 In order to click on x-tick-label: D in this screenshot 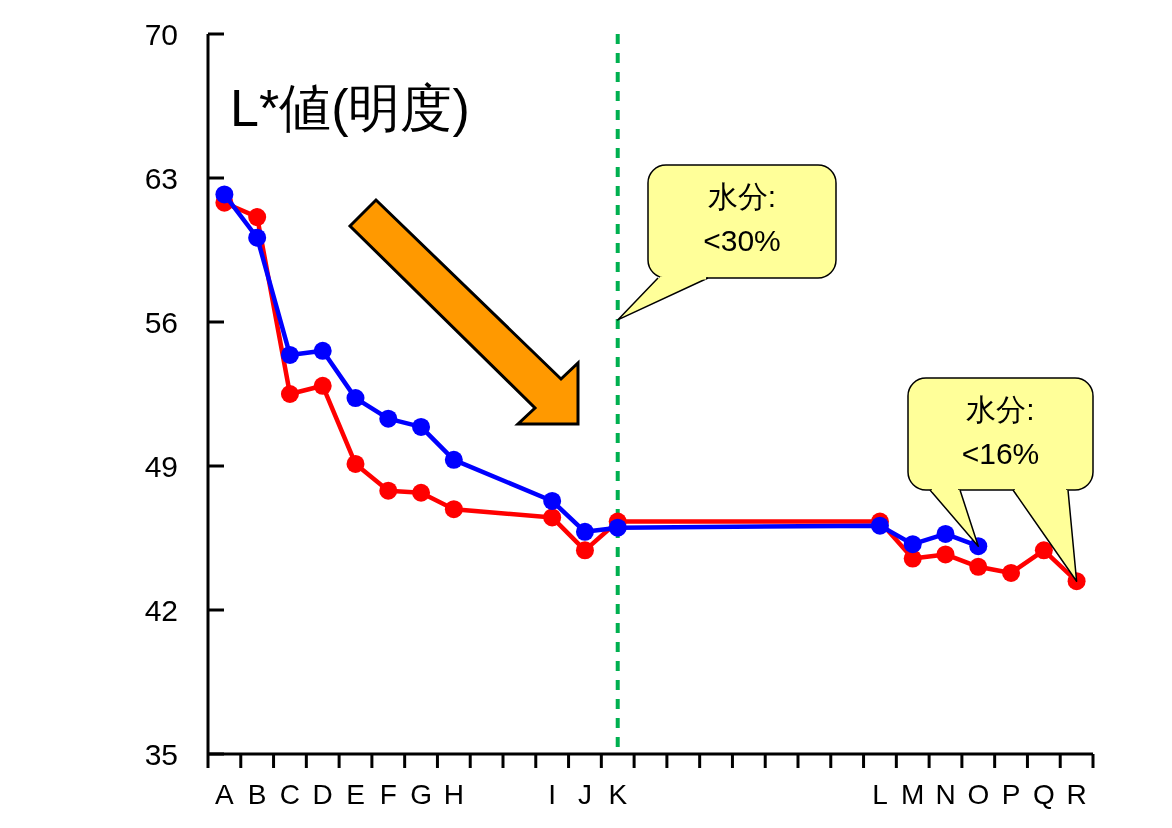, I will do `click(322, 794)`.